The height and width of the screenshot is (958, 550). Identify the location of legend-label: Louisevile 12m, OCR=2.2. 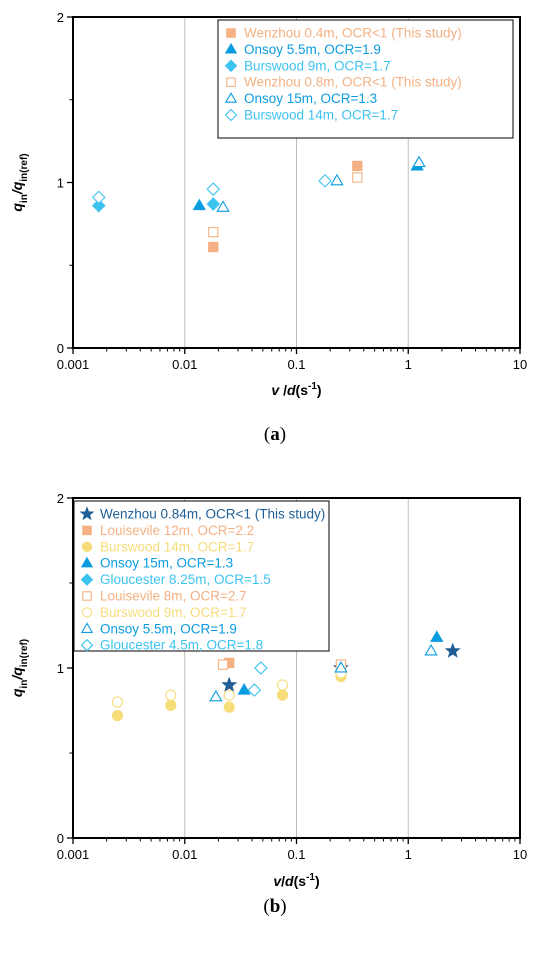
(177, 530).